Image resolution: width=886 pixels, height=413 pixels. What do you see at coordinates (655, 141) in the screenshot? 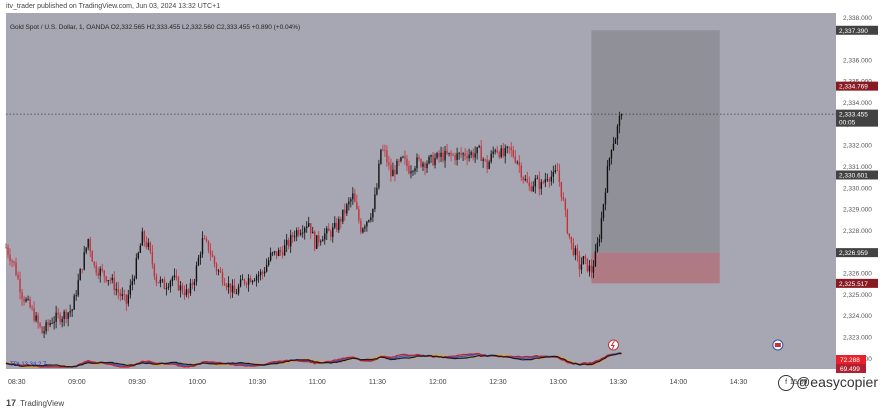
I see `long-position-target-zone` at bounding box center [655, 141].